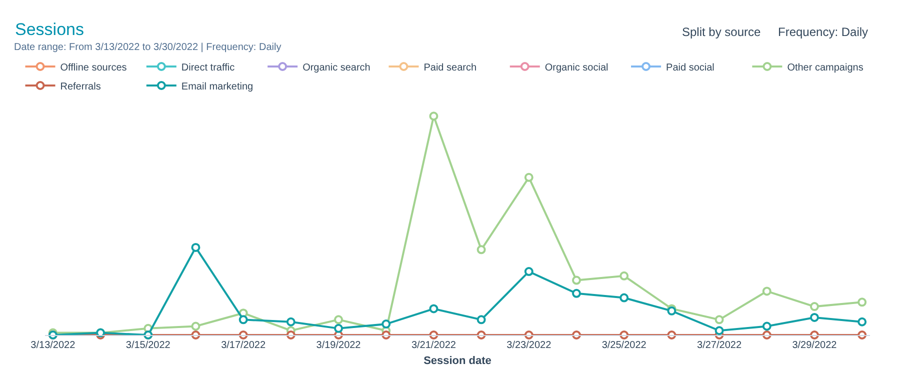  I want to click on x-tick-label: 3/23/2022, so click(529, 345).